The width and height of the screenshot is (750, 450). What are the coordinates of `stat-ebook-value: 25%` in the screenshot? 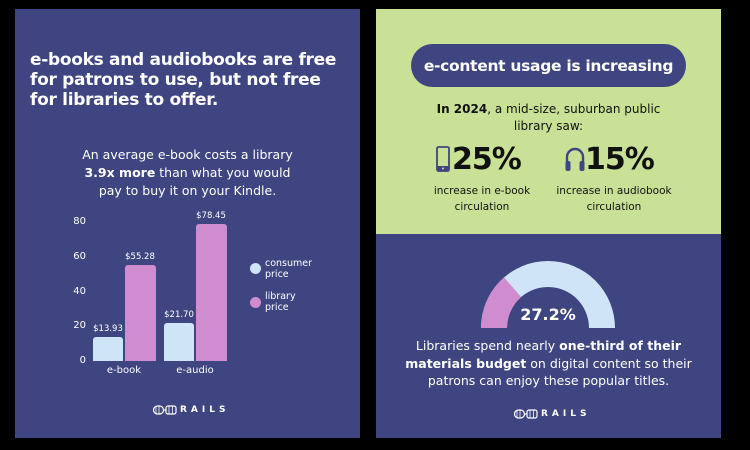 It's located at (487, 159).